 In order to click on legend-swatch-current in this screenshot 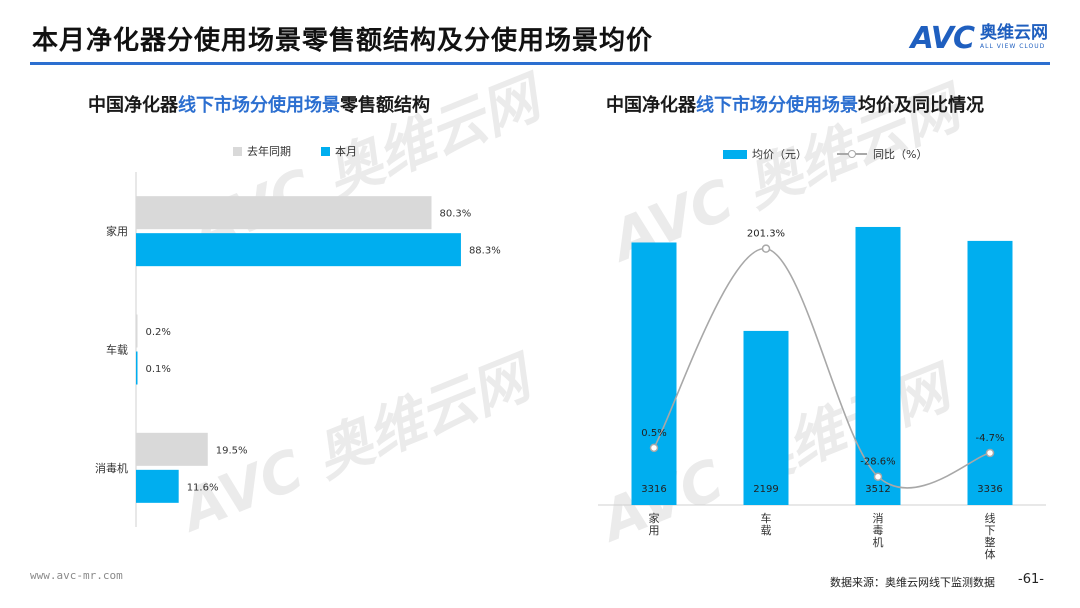, I will do `click(325, 151)`.